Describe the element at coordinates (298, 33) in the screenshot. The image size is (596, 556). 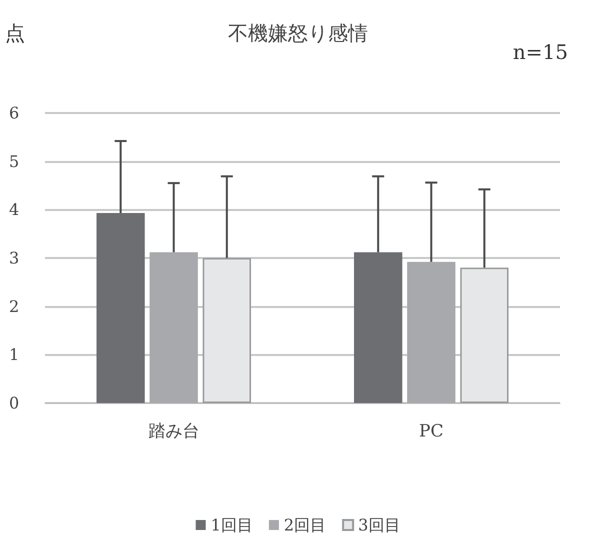
I see `chart-title: 不機嫌怒り感情` at that location.